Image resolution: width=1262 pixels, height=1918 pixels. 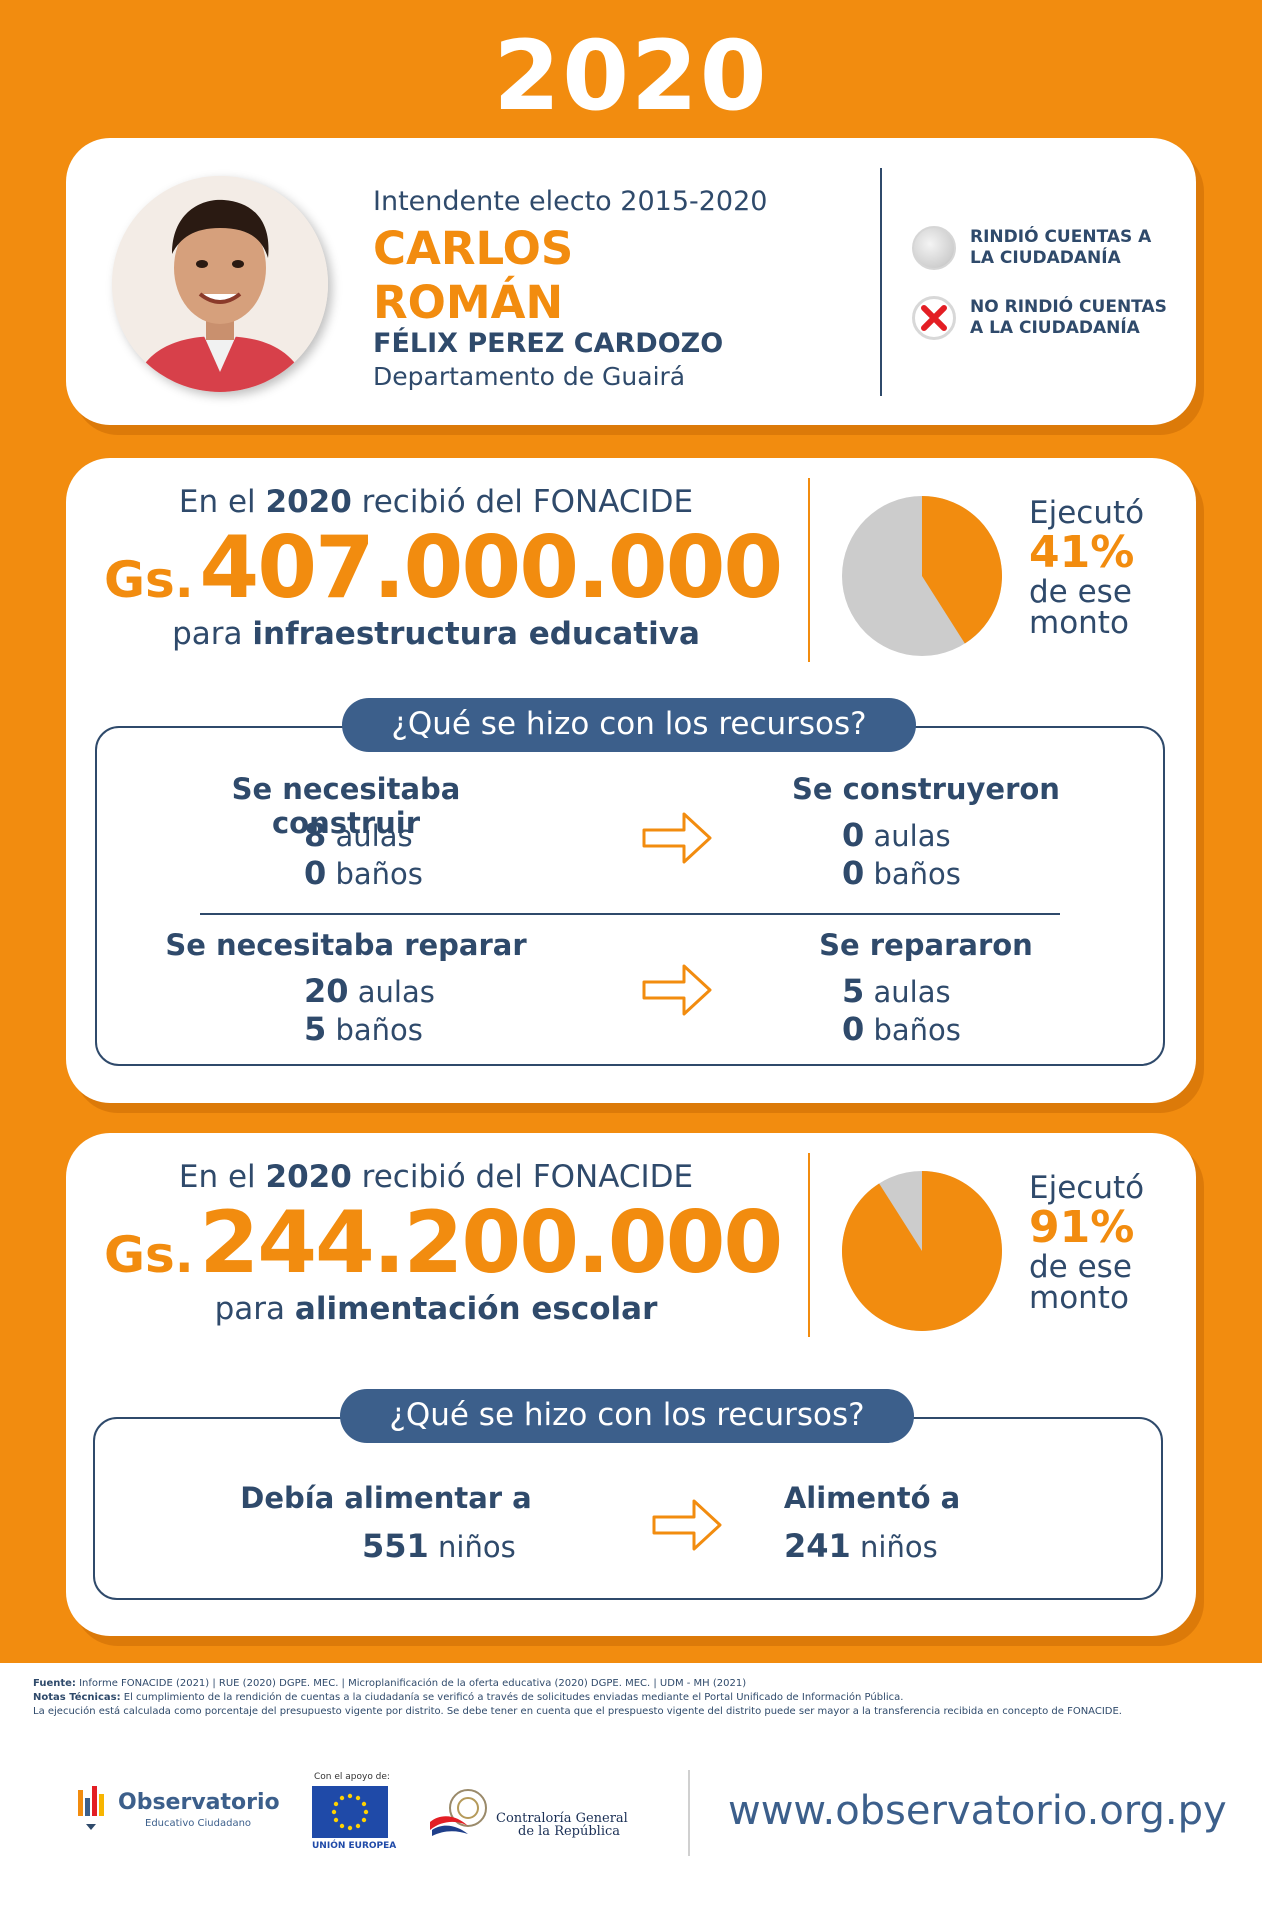 I want to click on need-repair-aulas: 20 aulas, so click(x=369, y=991).